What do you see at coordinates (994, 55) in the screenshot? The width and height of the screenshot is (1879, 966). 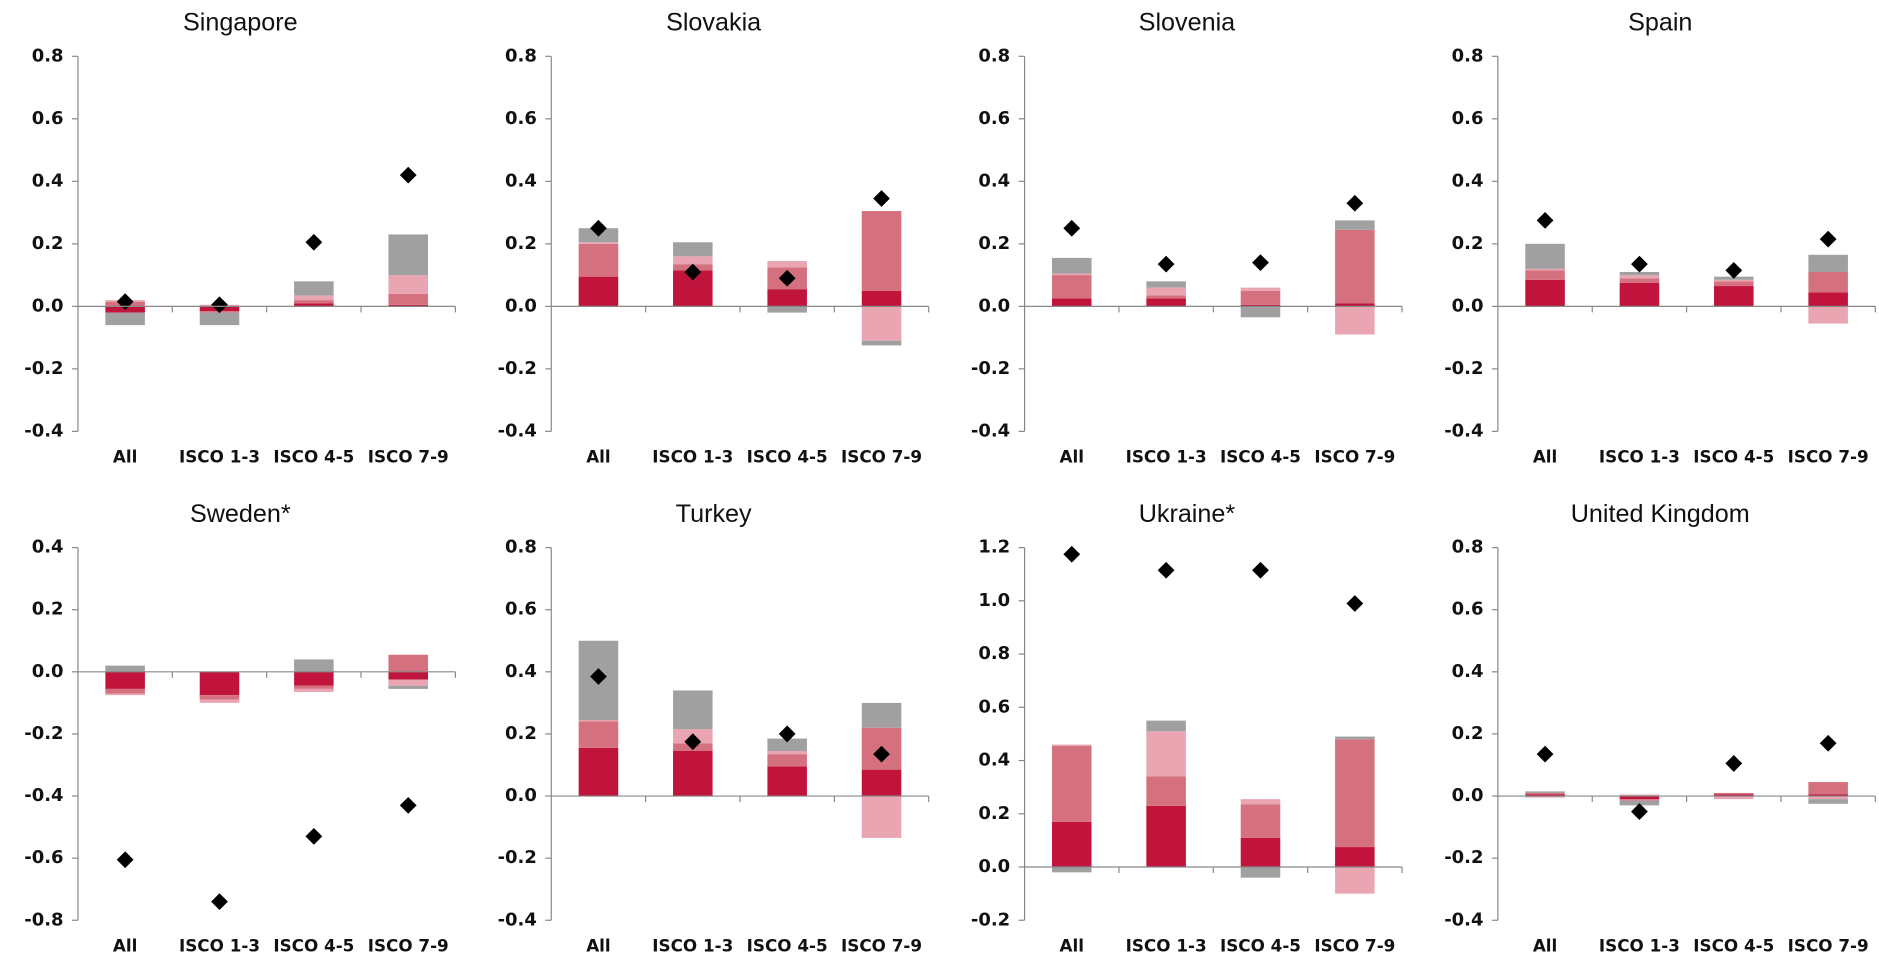 I see `y-tick-label: 0.8` at bounding box center [994, 55].